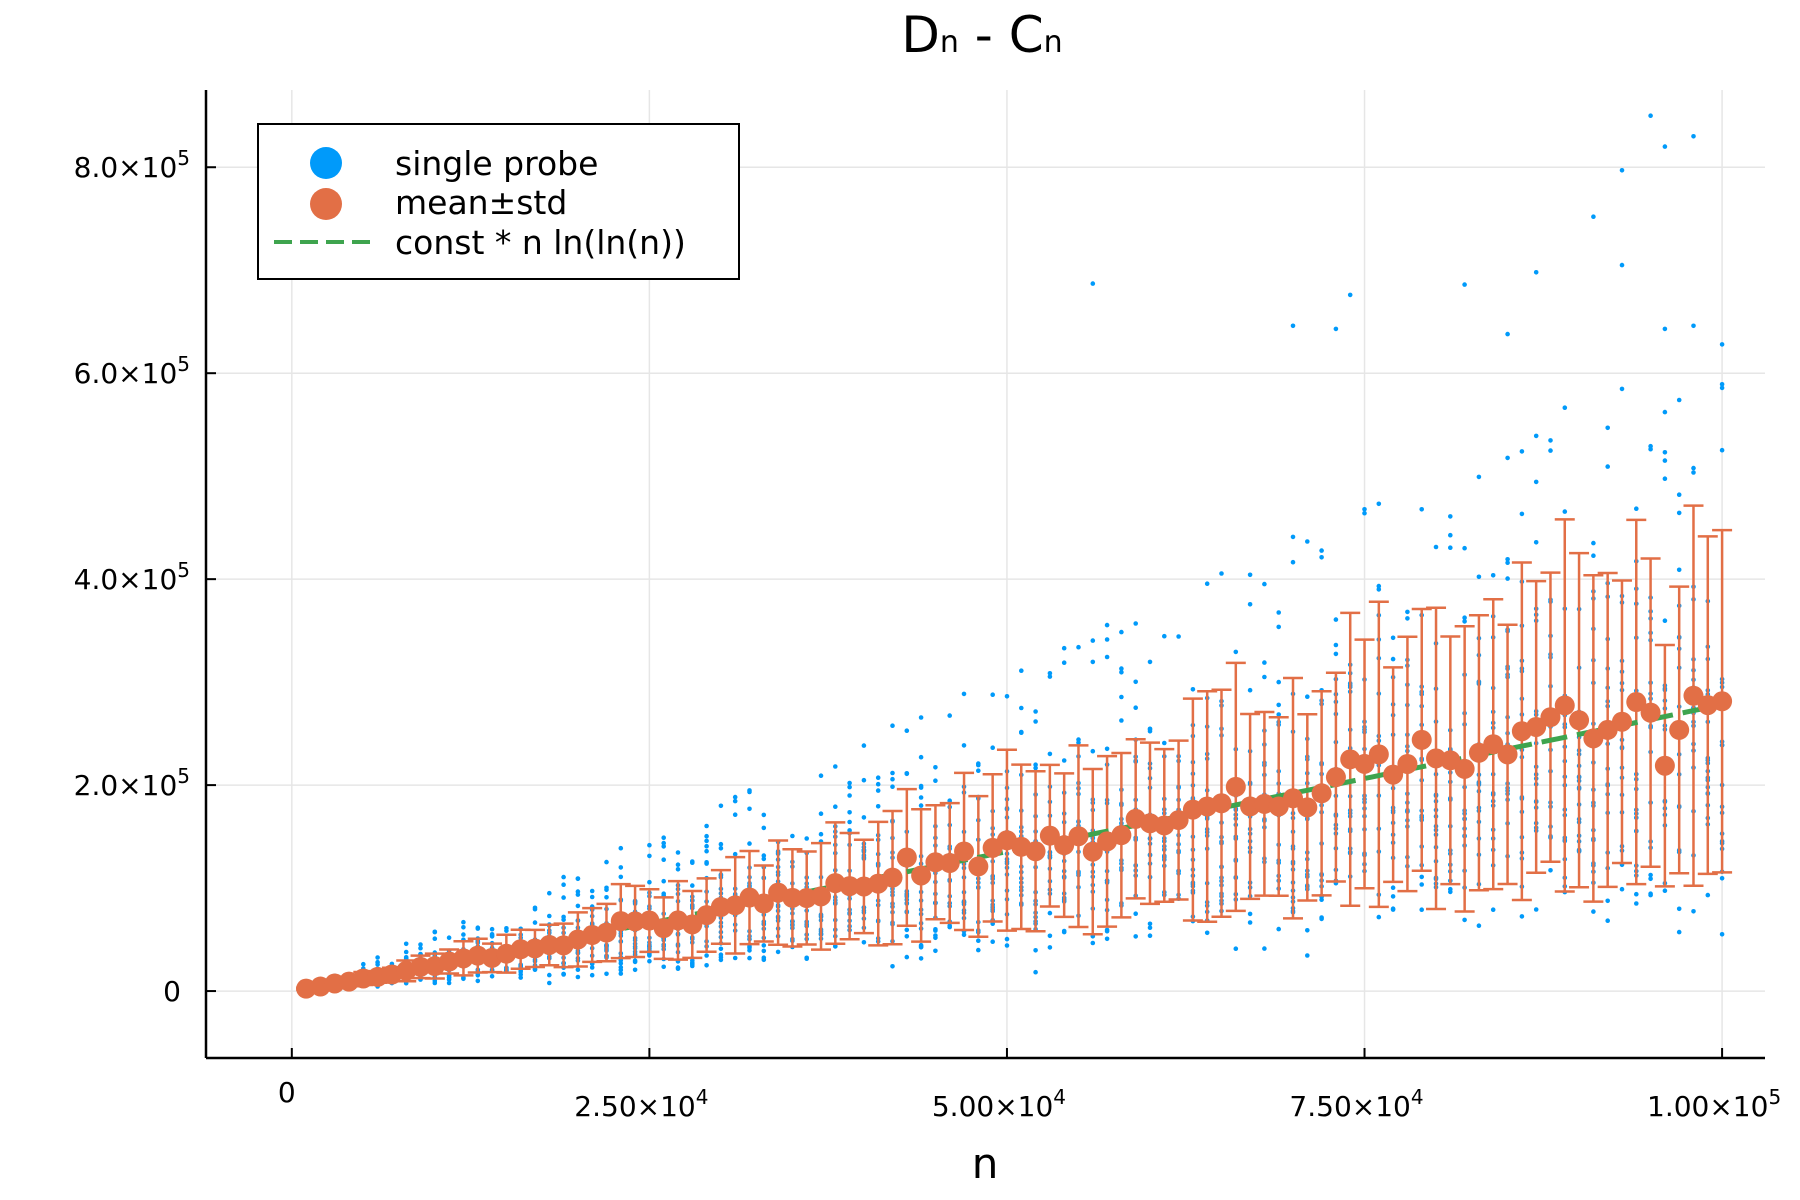 This screenshot has width=1800, height=1200. What do you see at coordinates (287, 1092) in the screenshot?
I see `x-tick-mantissa: 0` at bounding box center [287, 1092].